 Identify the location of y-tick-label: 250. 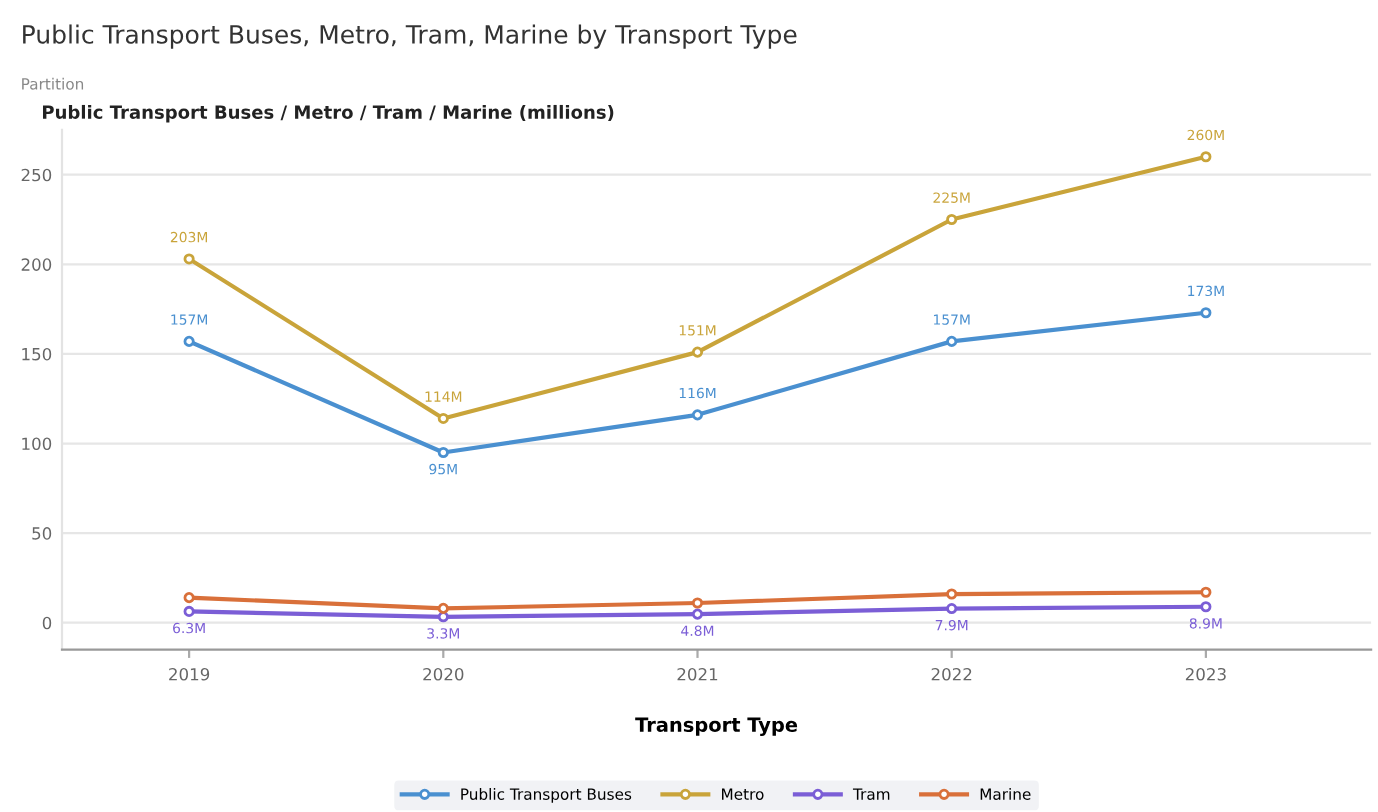
(36, 175).